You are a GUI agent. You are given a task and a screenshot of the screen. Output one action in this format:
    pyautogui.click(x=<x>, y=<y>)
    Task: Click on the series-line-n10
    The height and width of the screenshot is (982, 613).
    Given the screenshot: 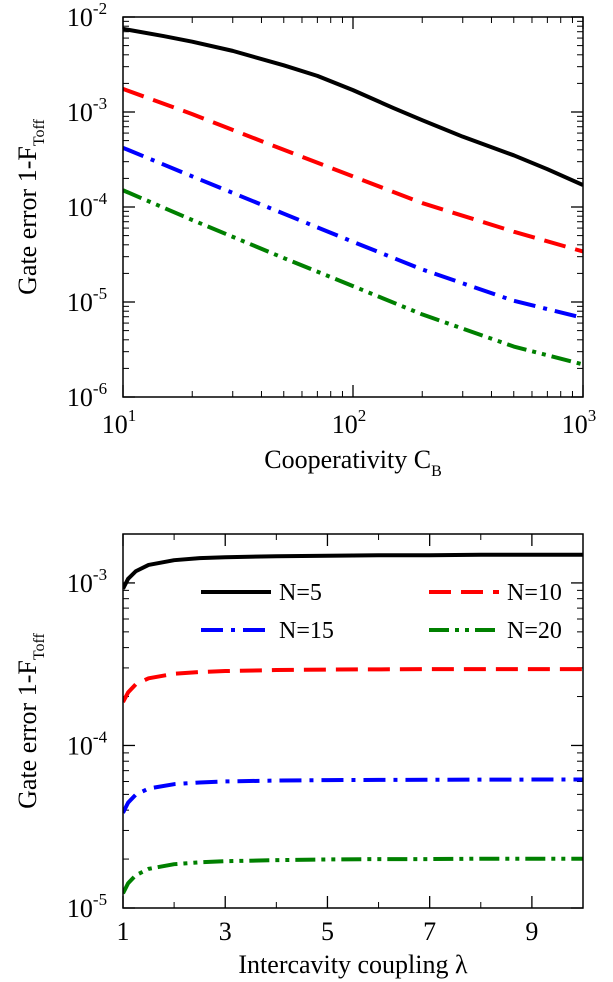 What is the action you would take?
    pyautogui.click(x=353, y=685)
    